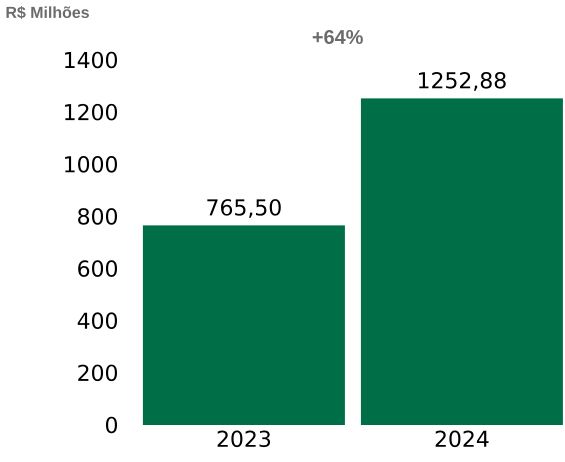 This screenshot has height=462, width=565. What do you see at coordinates (91, 164) in the screenshot?
I see `y-tick-label: 1000` at bounding box center [91, 164].